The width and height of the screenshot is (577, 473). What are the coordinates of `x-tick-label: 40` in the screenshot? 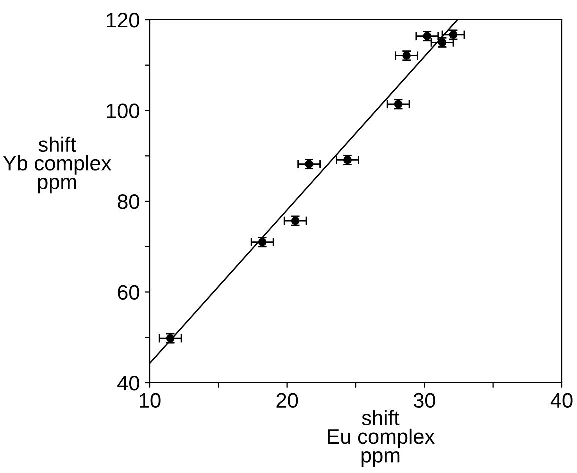 It's located at (561, 400).